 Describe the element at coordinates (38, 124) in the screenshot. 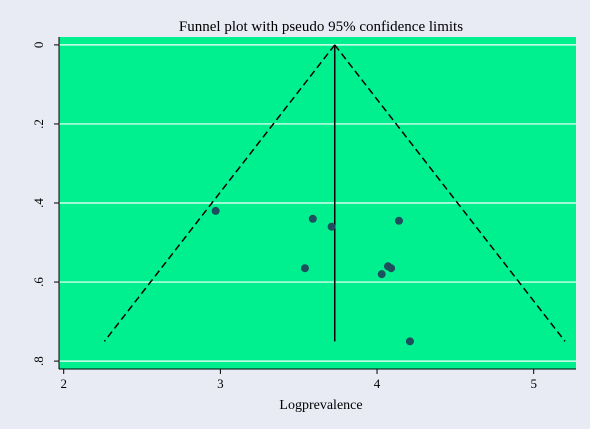

I see `y-tick-label: .2` at that location.